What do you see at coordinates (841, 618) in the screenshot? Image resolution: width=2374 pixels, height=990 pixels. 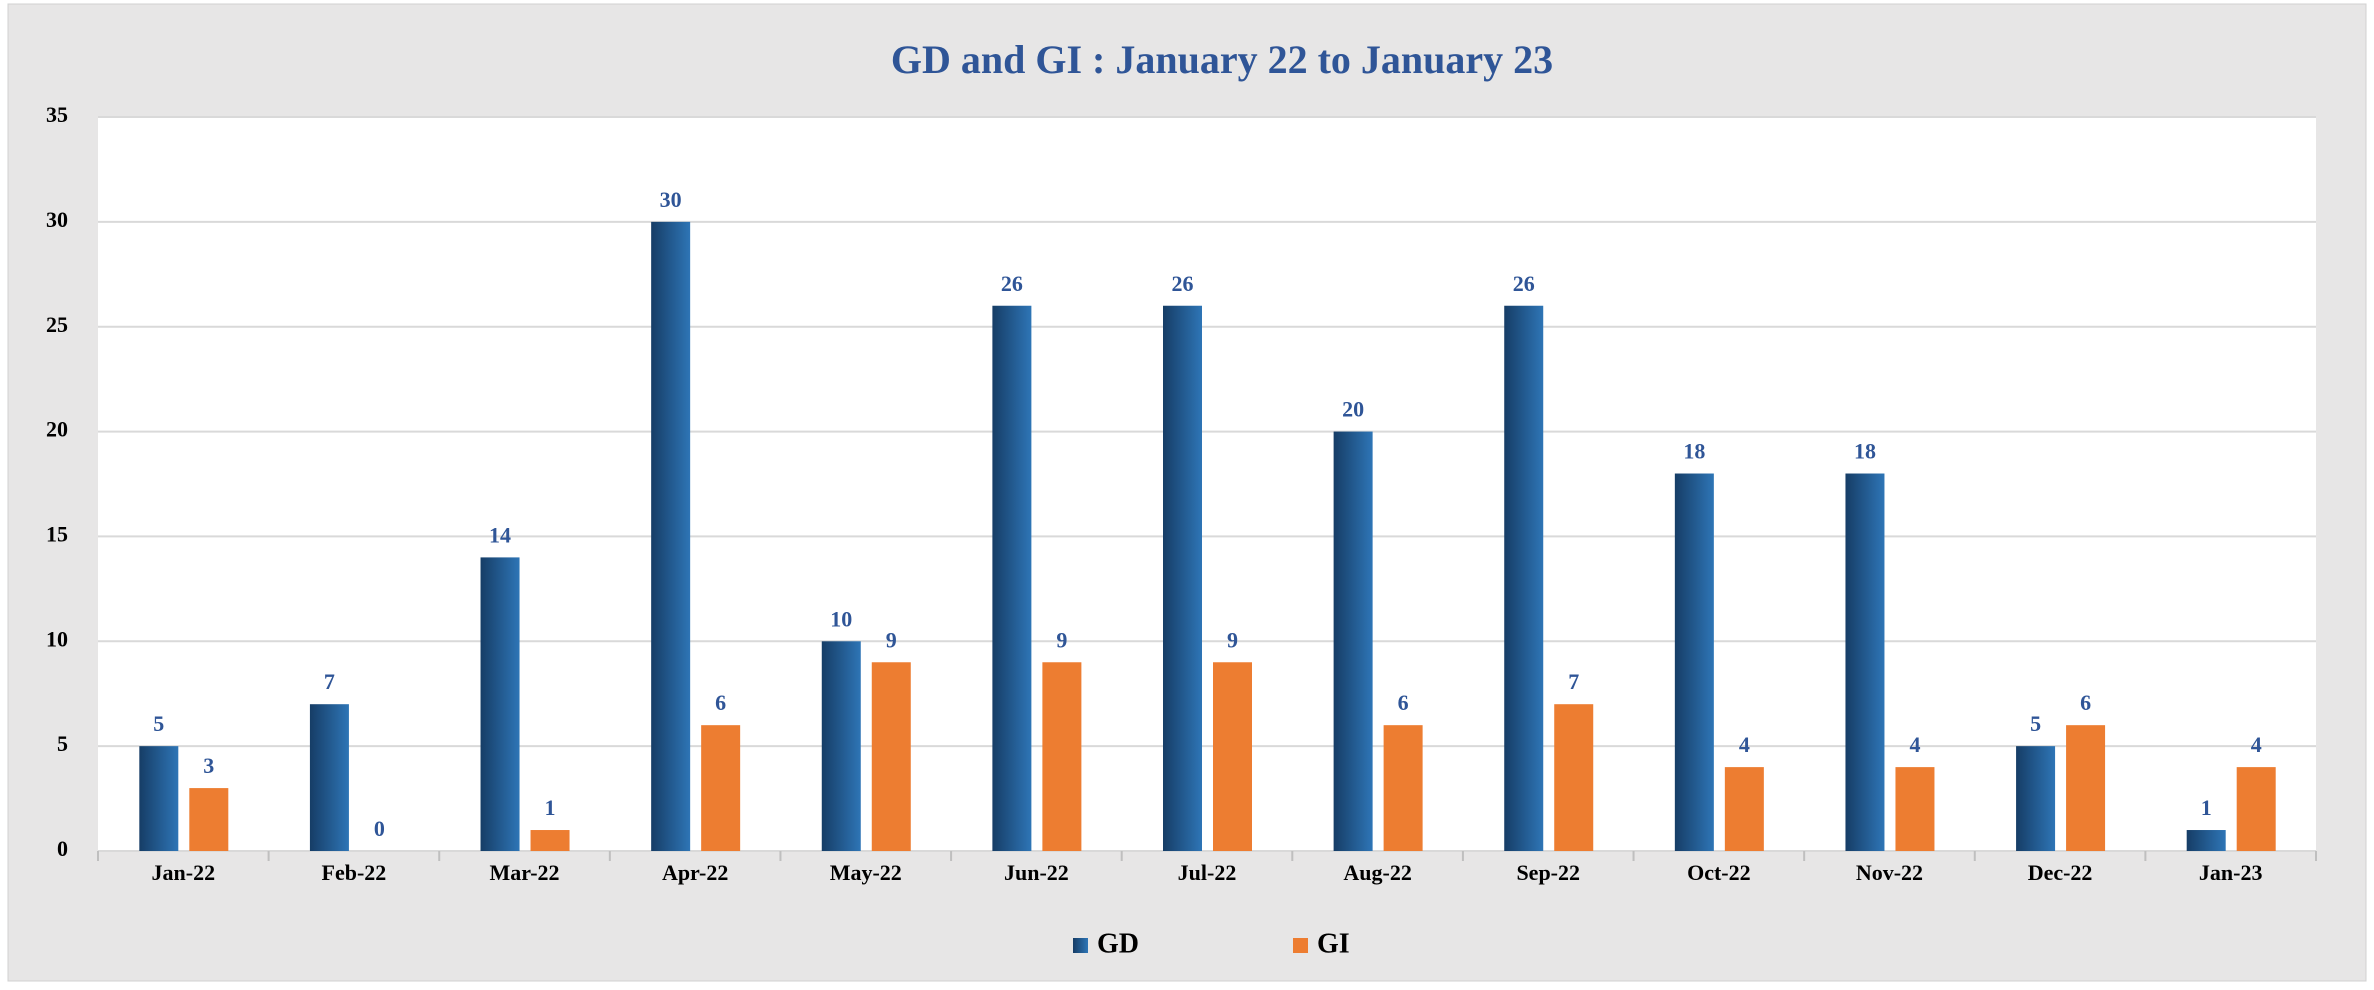 I see `value-label: 10` at bounding box center [841, 618].